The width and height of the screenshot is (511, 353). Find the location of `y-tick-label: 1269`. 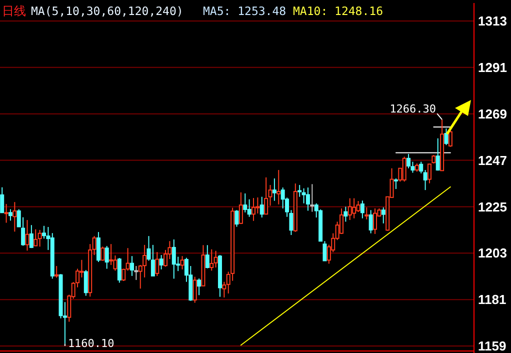

y-tick-label: 1269 is located at coordinates (492, 114).